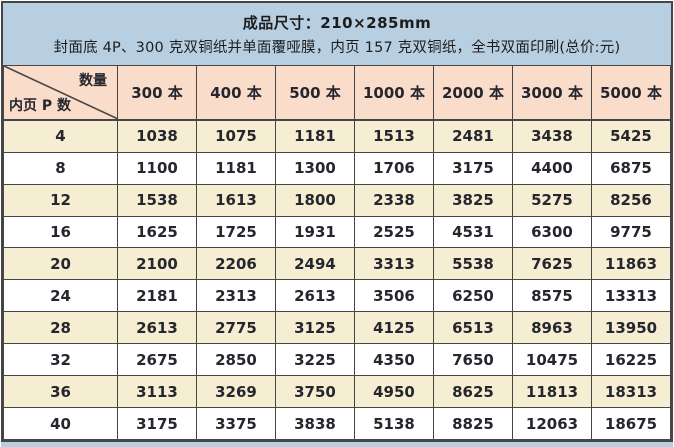 This screenshot has height=447, width=674. What do you see at coordinates (157, 391) in the screenshot?
I see `price-cell: 3113` at bounding box center [157, 391].